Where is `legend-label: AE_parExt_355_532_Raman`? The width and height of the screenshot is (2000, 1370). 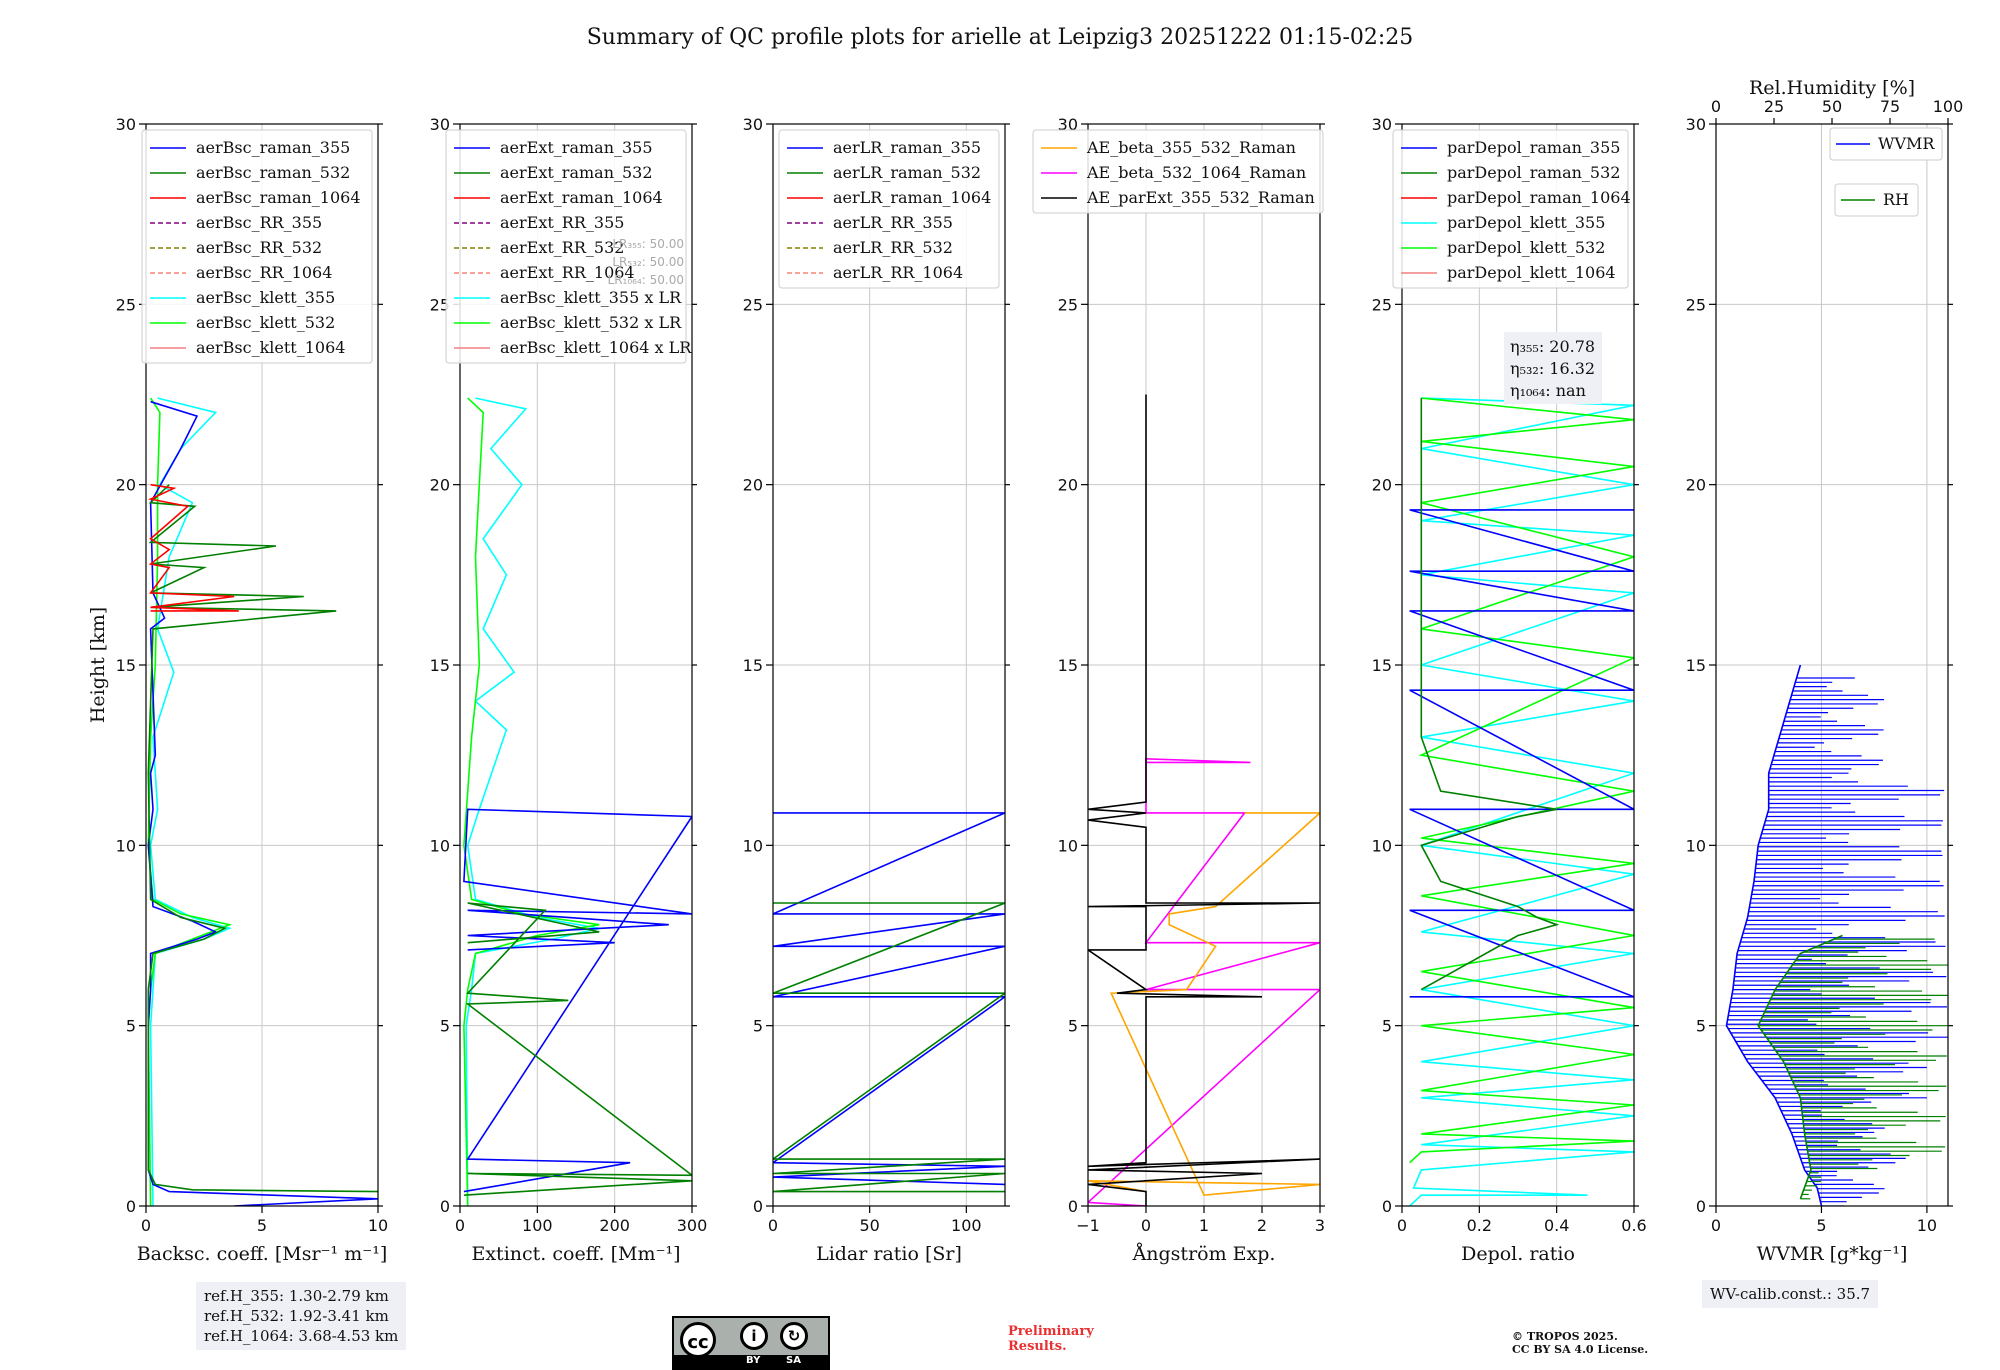 legend-label: AE_parExt_355_532_Raman is located at coordinates (1200, 197).